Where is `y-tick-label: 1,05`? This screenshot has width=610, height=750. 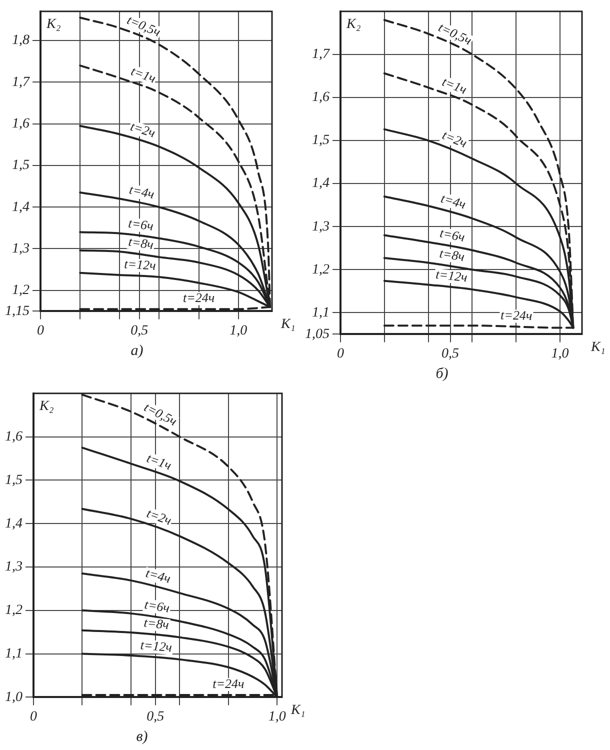 y-tick-label: 1,05 is located at coordinates (317, 334).